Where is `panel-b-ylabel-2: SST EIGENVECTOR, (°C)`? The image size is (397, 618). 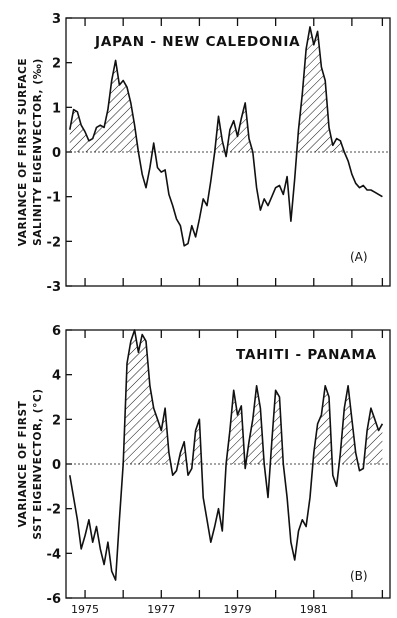
panel-b-ylabel-2: SST EIGENVECTOR, (°C) is located at coordinates (38, 463).